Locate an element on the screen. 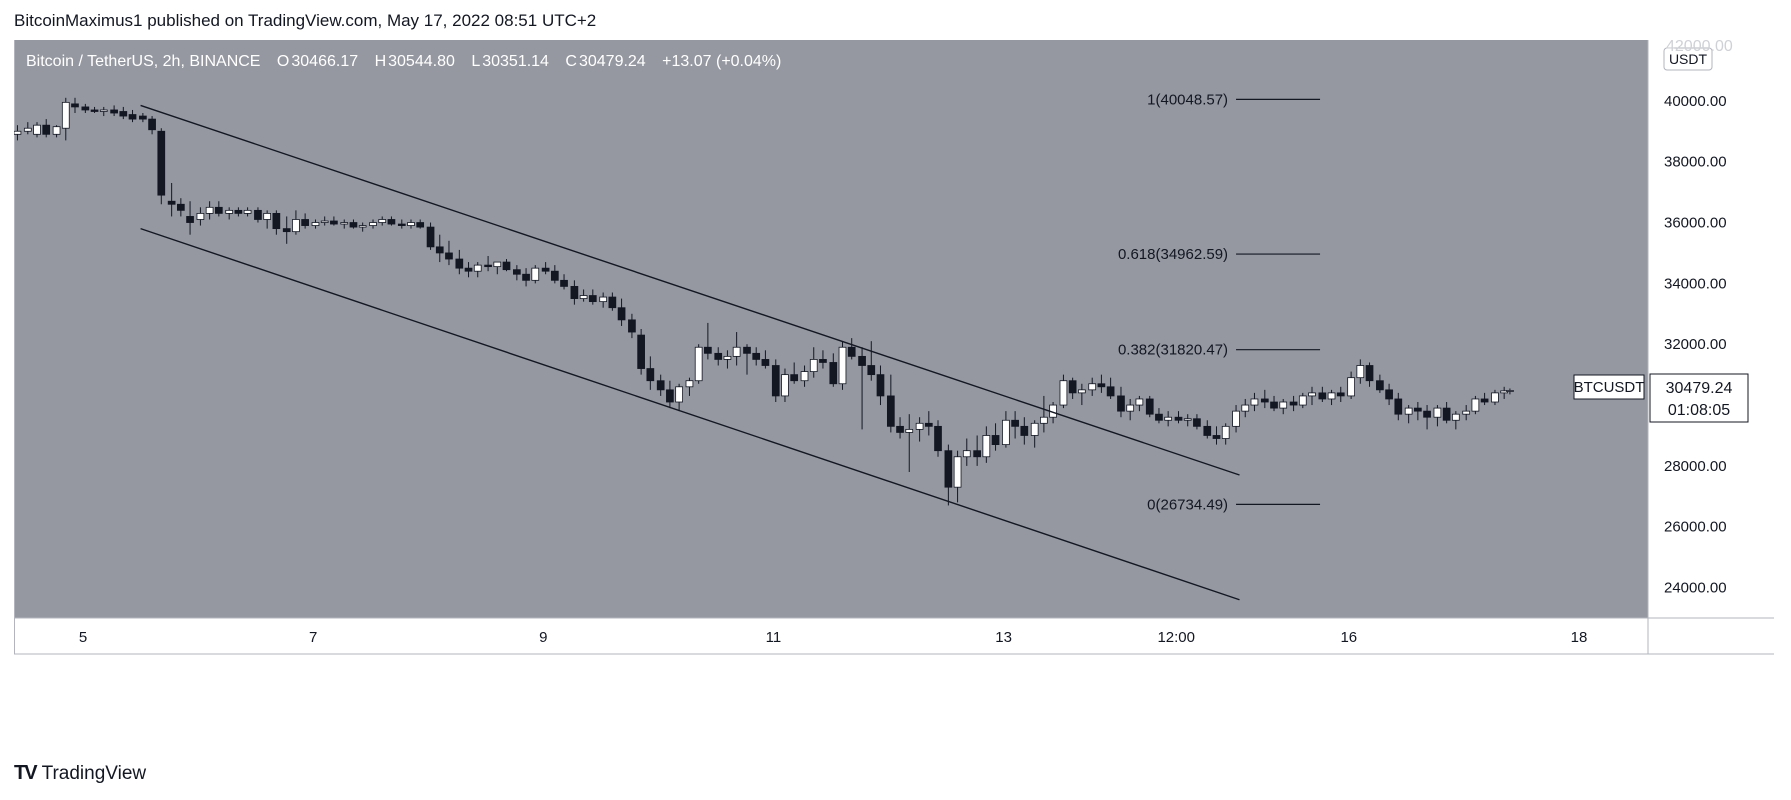 The image size is (1791, 800). currency-badge: USDT is located at coordinates (1688, 59).